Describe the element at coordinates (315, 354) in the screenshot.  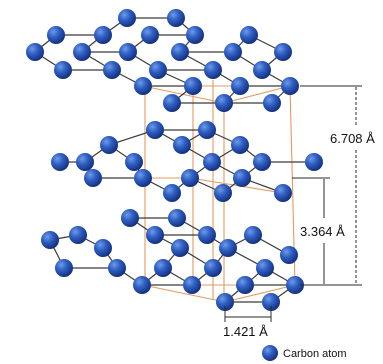
I see `legend-label: Carbon atom` at that location.